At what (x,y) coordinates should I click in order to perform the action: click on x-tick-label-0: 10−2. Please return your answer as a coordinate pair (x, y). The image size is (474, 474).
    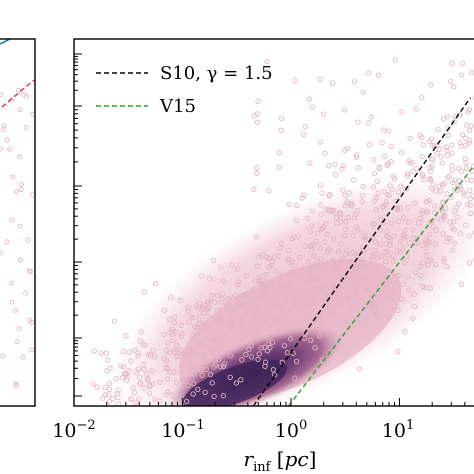
    Looking at the image, I should click on (73, 430).